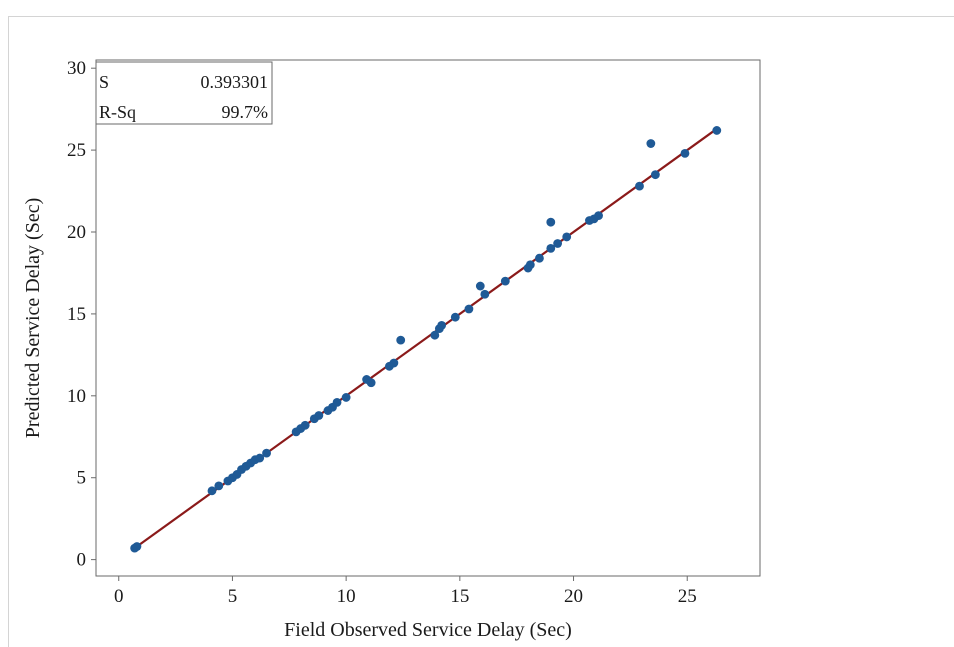  I want to click on x-tick-label: 0, so click(119, 596).